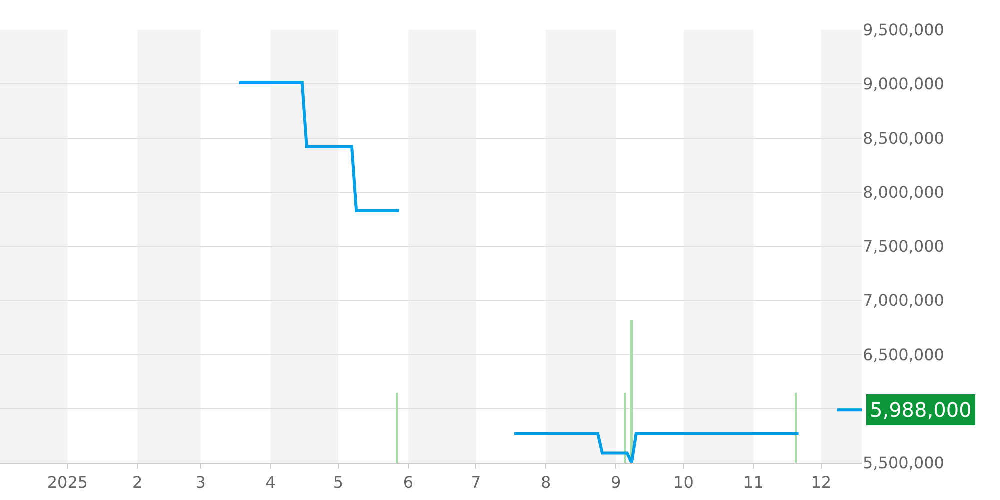  What do you see at coordinates (201, 482) in the screenshot?
I see `x-tick-label: 3` at bounding box center [201, 482].